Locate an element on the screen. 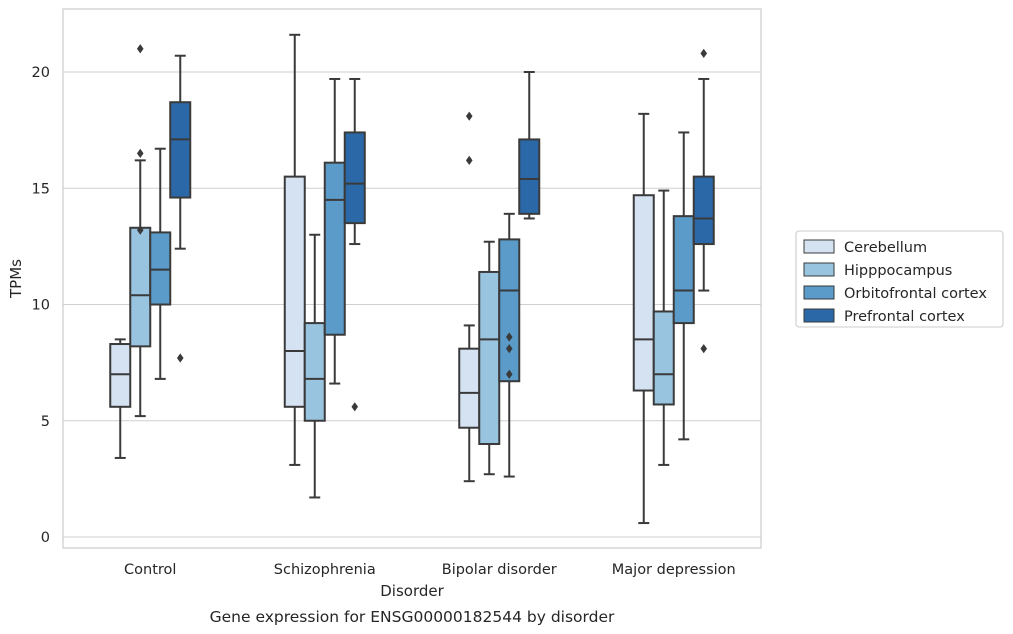 The width and height of the screenshot is (1013, 634). x-tick-label: Control is located at coordinates (150, 570).